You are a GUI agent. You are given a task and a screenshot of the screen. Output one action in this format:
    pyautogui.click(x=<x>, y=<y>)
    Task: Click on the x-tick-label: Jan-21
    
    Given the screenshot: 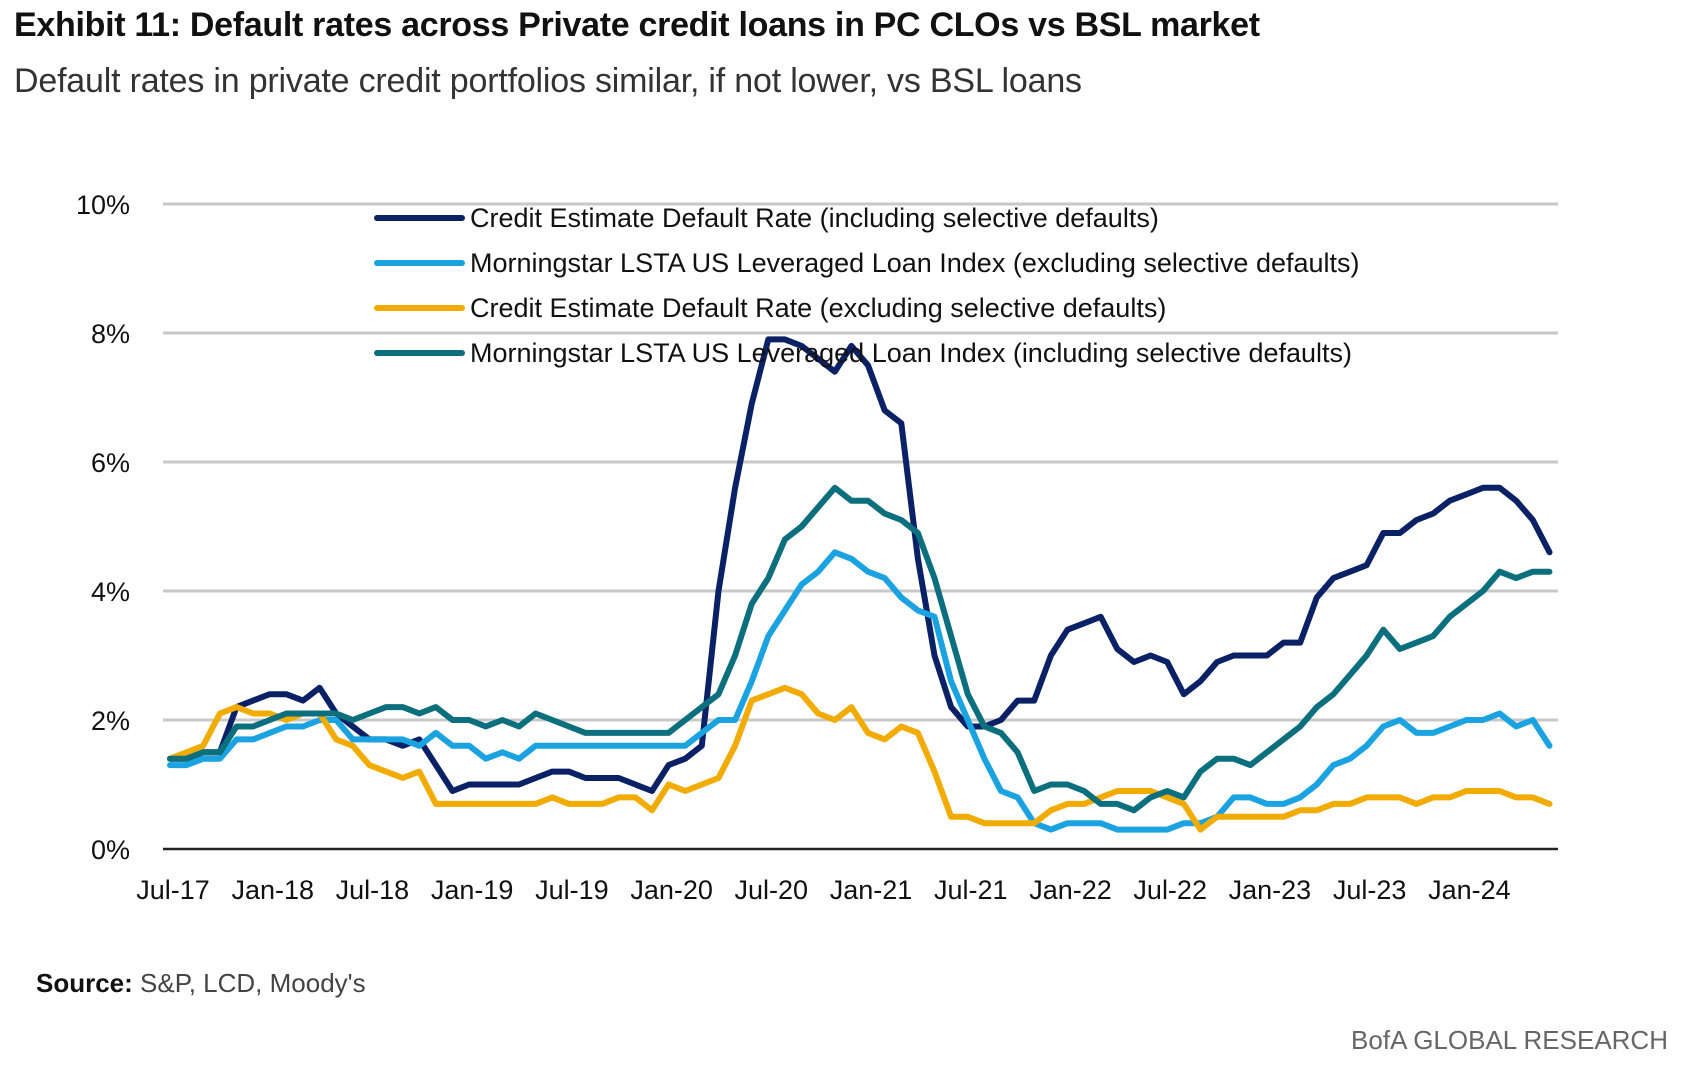 What is the action you would take?
    pyautogui.click(x=871, y=890)
    